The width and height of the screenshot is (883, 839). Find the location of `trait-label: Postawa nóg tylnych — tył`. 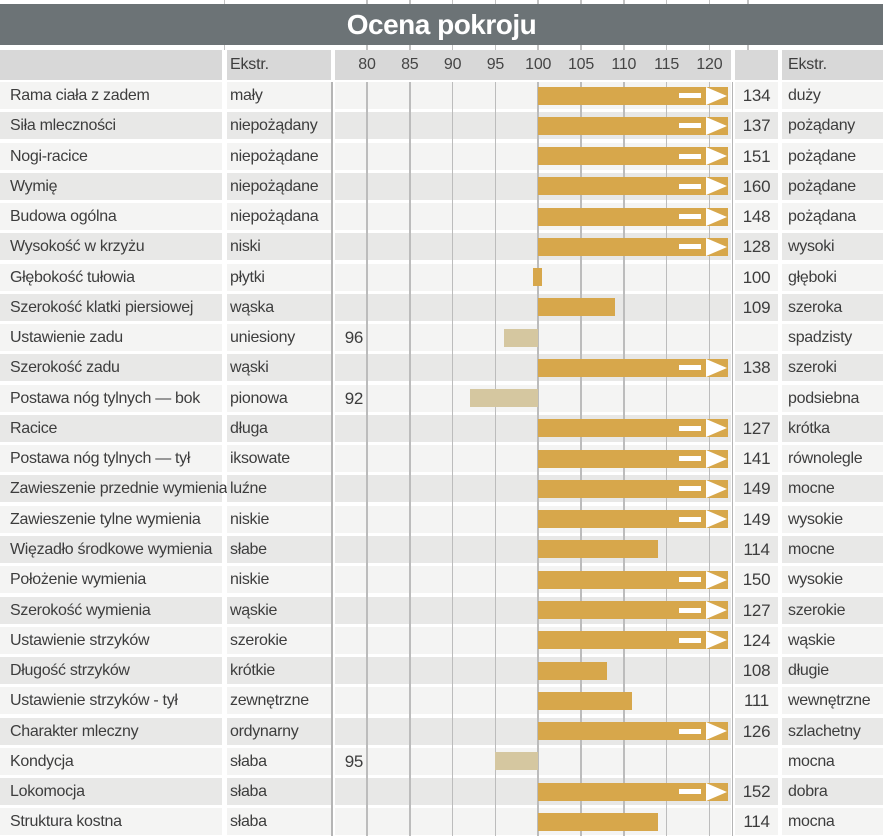

trait-label: Postawa nóg tylnych — tył is located at coordinates (111, 459).